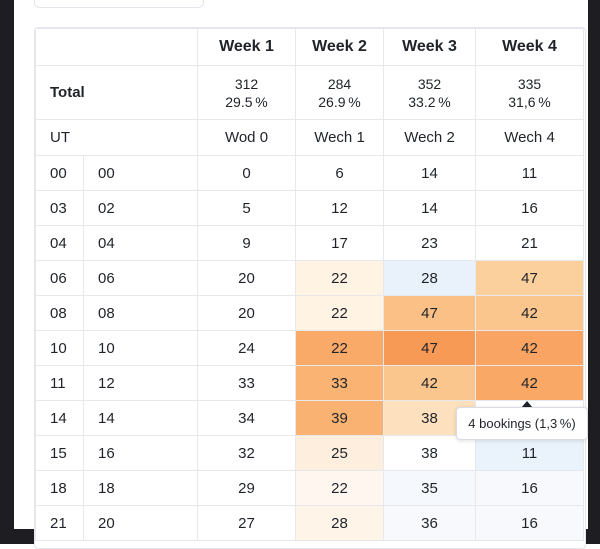 This screenshot has height=549, width=600. Describe the element at coordinates (339, 208) in the screenshot. I see `value-cell: 12` at that location.